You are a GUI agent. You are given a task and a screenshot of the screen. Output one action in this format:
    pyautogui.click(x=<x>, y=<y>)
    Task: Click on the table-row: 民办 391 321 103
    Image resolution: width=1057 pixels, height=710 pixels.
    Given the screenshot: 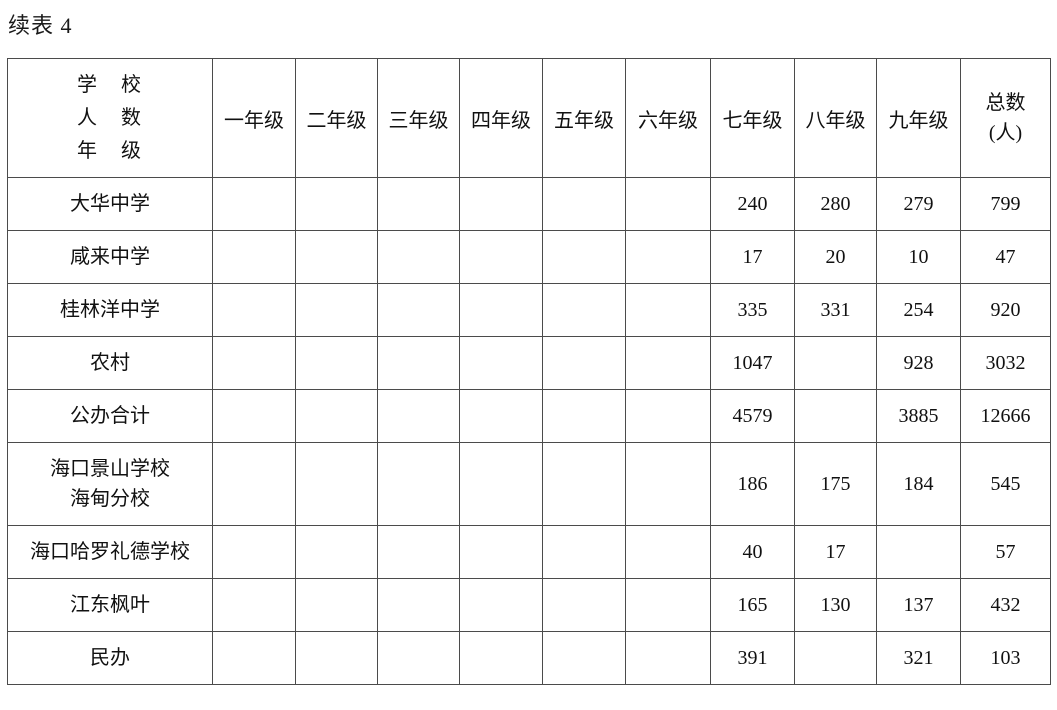 What is the action you would take?
    pyautogui.click(x=529, y=658)
    